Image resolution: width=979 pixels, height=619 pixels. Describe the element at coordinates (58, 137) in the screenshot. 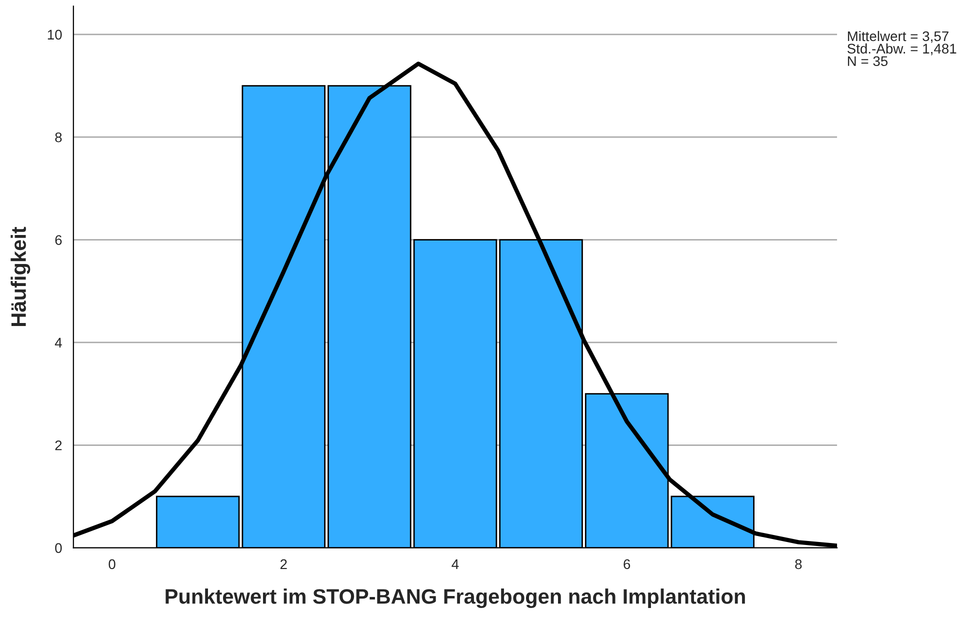

I see `y-tick-label: 8` at that location.